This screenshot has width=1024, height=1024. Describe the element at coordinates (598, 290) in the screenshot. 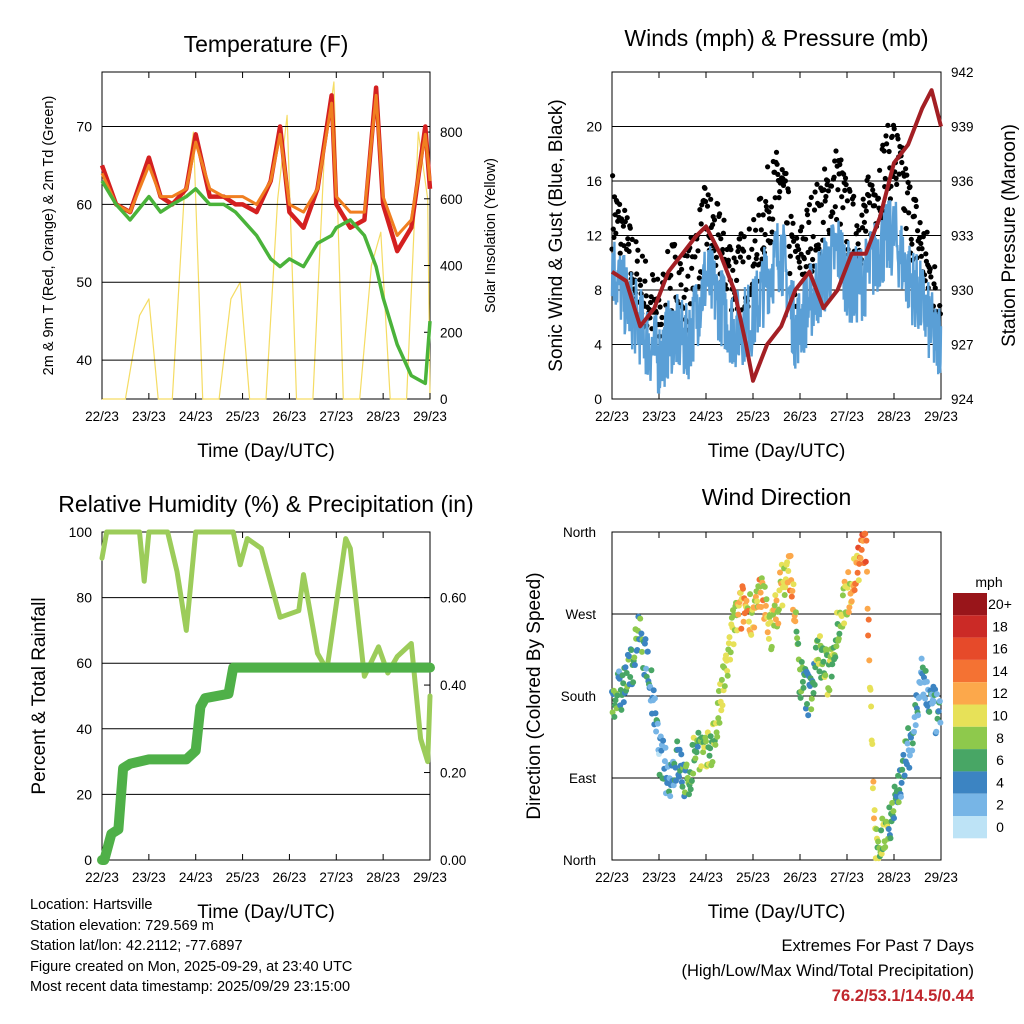

I see `p2-ytick-label: 8` at that location.